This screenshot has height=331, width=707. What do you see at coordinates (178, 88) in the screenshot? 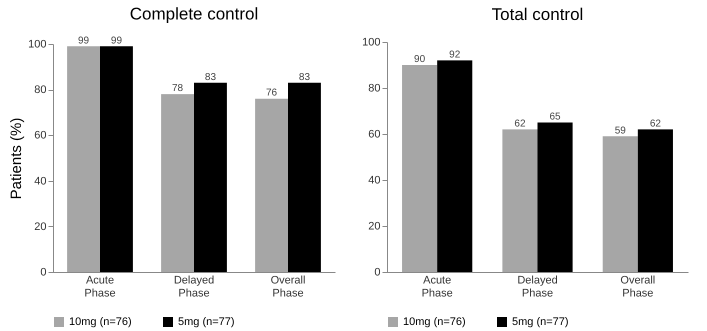
I see `data-label: 78` at bounding box center [178, 88].